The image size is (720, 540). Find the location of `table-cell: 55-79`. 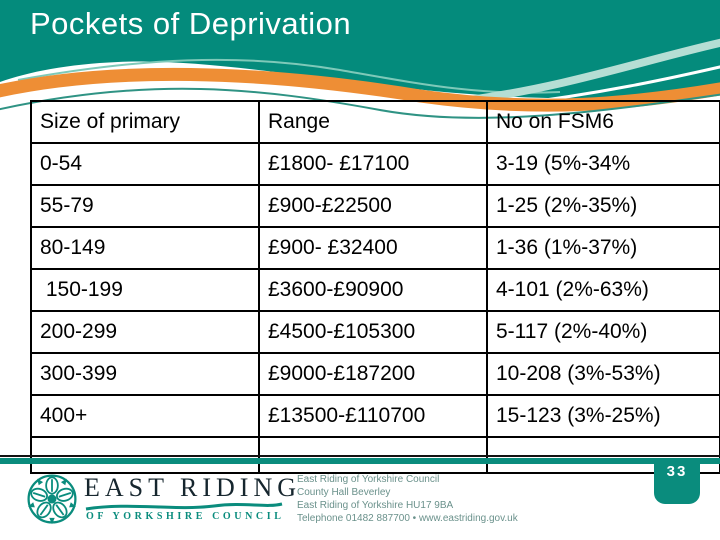

table-cell: 55-79 is located at coordinates (145, 206).